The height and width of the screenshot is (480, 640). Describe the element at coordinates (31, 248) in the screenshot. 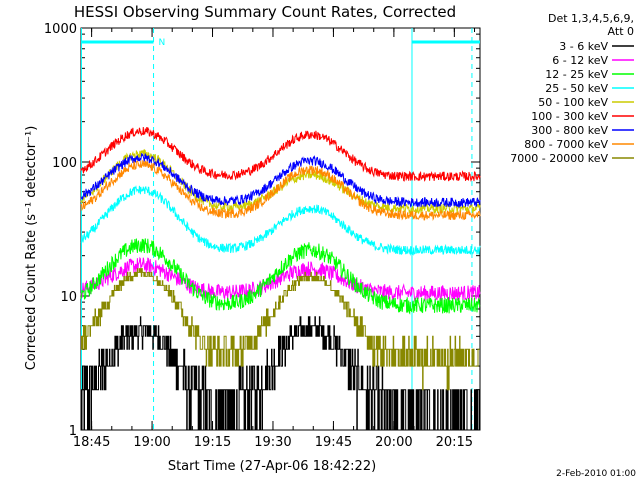

I see `y-axis-label: Corrected Count Rate (s⁻¹ detector⁻¹)` at that location.